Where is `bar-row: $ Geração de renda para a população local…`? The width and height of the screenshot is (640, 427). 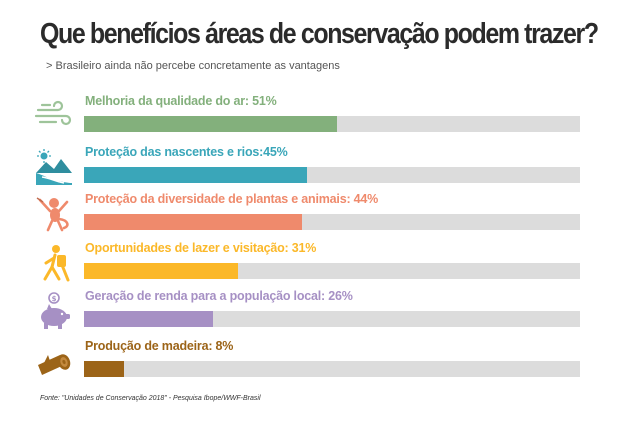 bar-row: $ Geração de renda para a população local… is located at coordinates (320, 313).